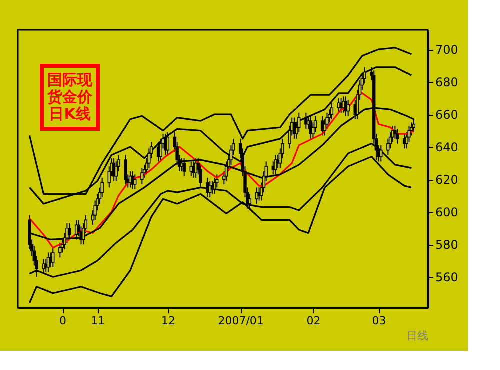  What do you see at coordinates (168, 321) in the screenshot?
I see `x-tick-label: 12` at bounding box center [168, 321].